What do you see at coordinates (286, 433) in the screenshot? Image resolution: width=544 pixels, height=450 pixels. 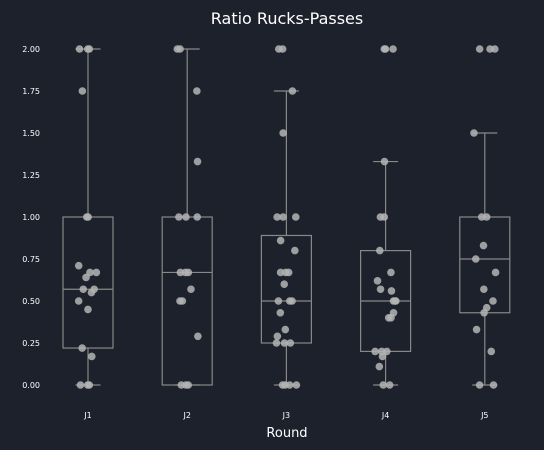 I see `x-axis-label: Round` at bounding box center [286, 433].